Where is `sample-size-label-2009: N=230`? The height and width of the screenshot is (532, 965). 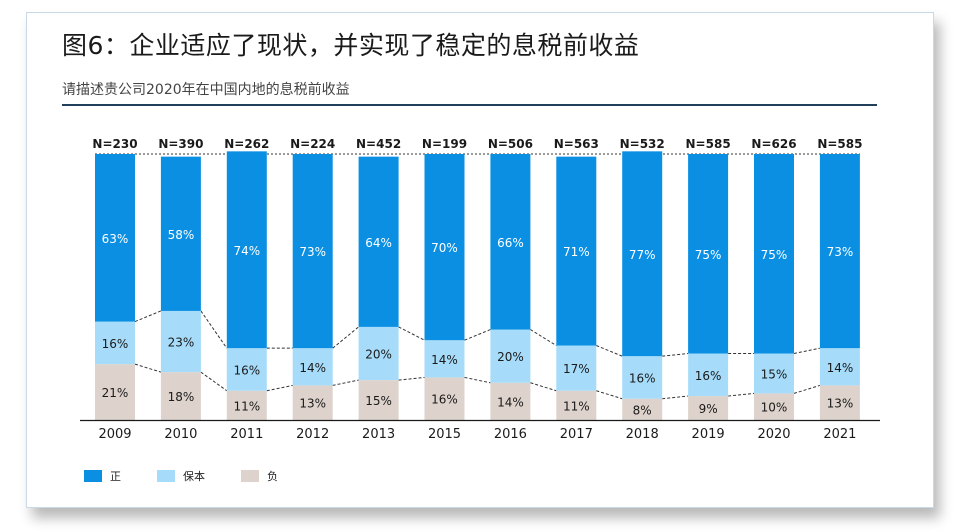 sample-size-label-2009: N=230 is located at coordinates (114, 144).